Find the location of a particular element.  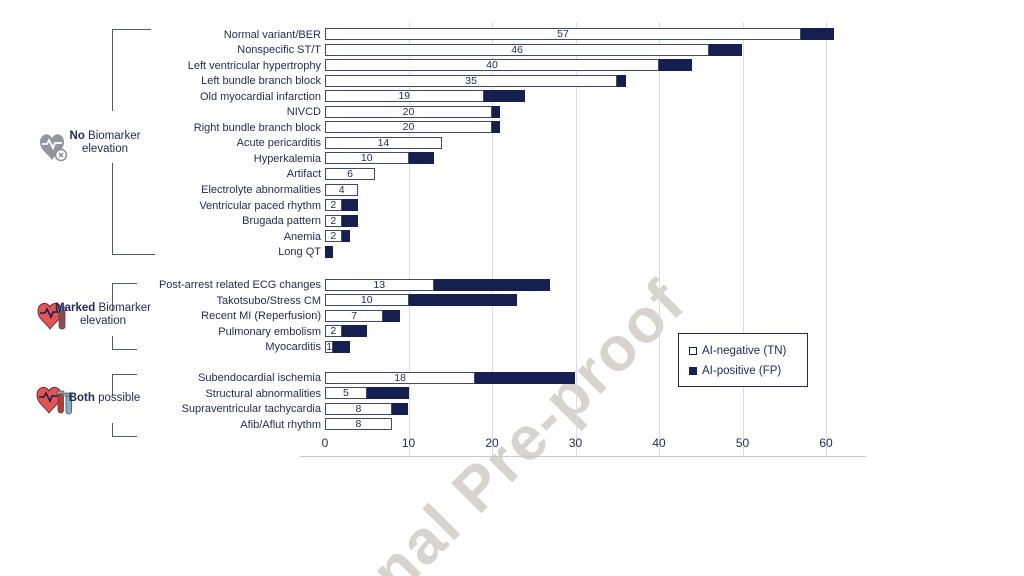

bar-value-label: 14 is located at coordinates (383, 142).